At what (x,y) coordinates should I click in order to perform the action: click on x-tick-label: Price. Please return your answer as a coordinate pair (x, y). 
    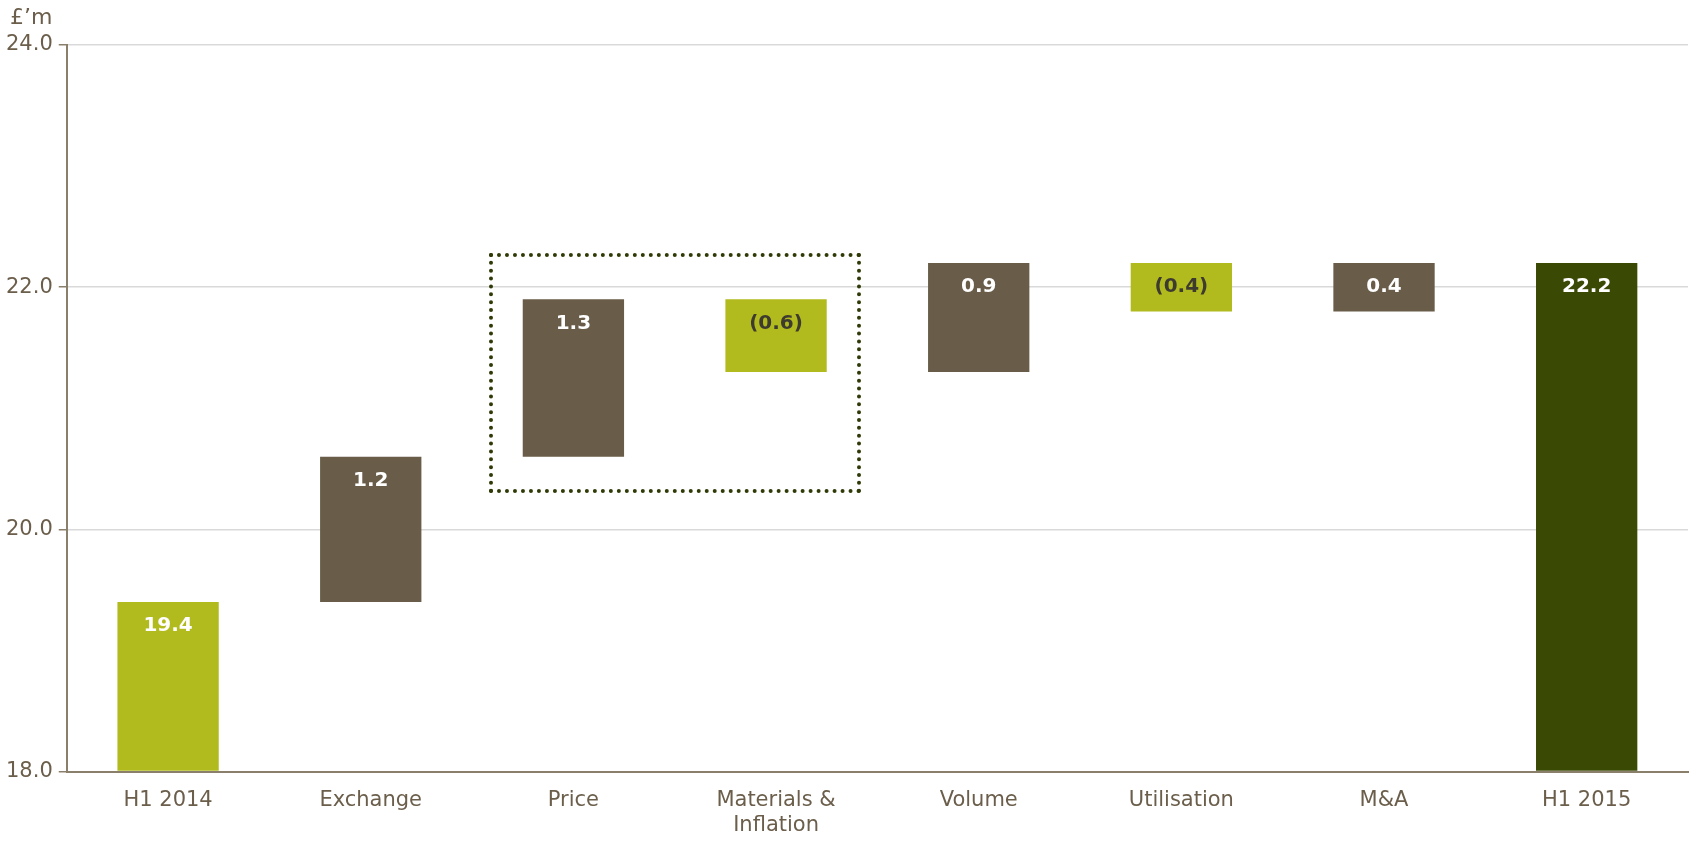
    Looking at the image, I should click on (573, 798).